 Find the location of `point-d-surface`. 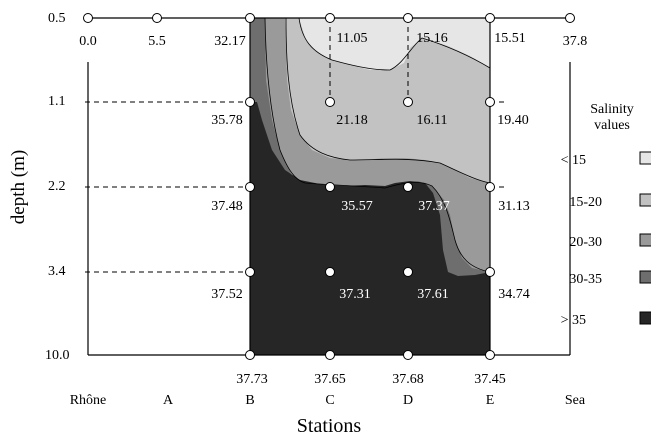

point-d-surface is located at coordinates (408, 18).